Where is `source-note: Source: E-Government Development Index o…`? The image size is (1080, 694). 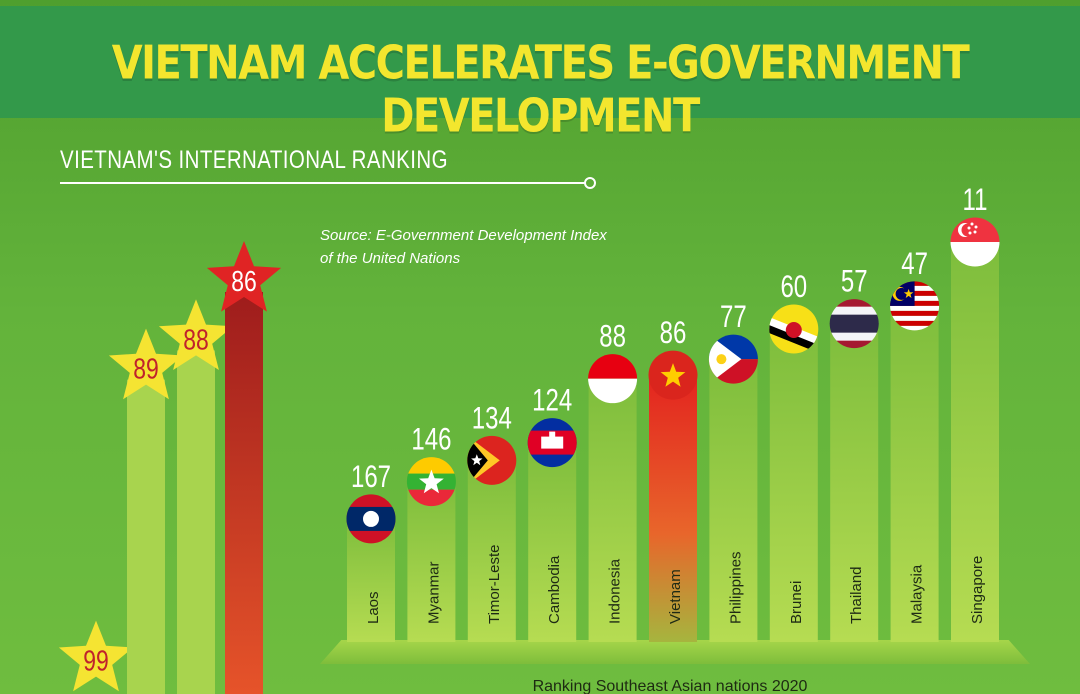 source-note: Source: E-Government Development Index o… is located at coordinates (490, 247).